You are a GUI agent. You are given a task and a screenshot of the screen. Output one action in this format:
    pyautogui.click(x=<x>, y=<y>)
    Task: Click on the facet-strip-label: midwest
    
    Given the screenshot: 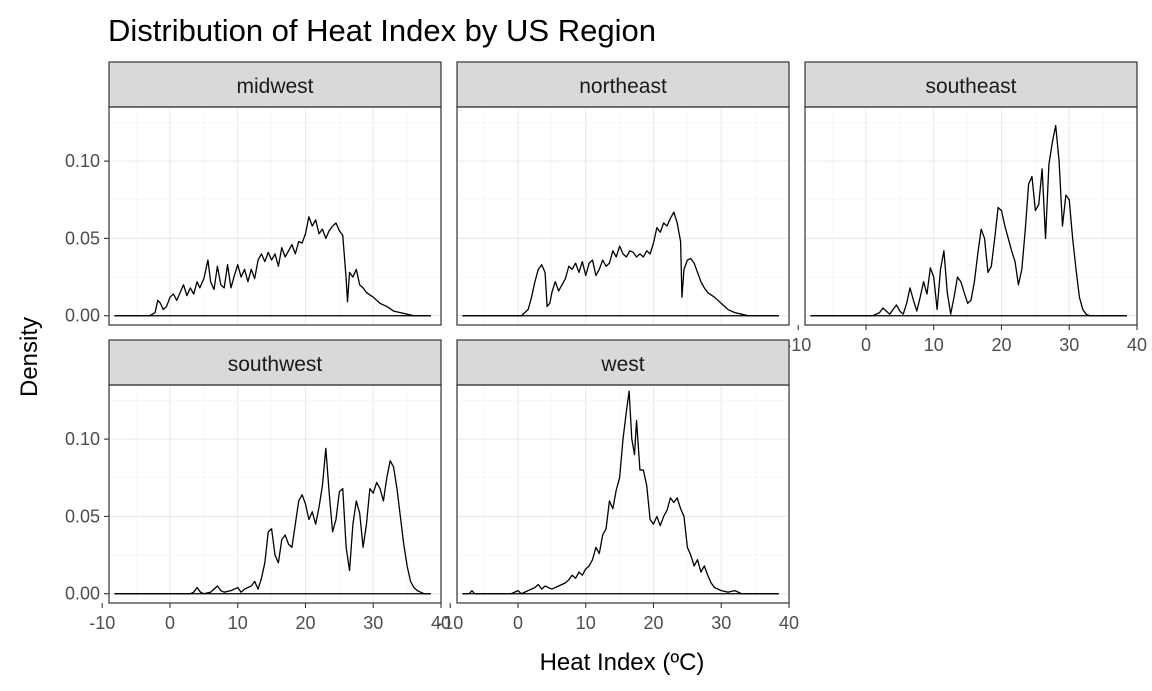 What is the action you would take?
    pyautogui.click(x=274, y=86)
    